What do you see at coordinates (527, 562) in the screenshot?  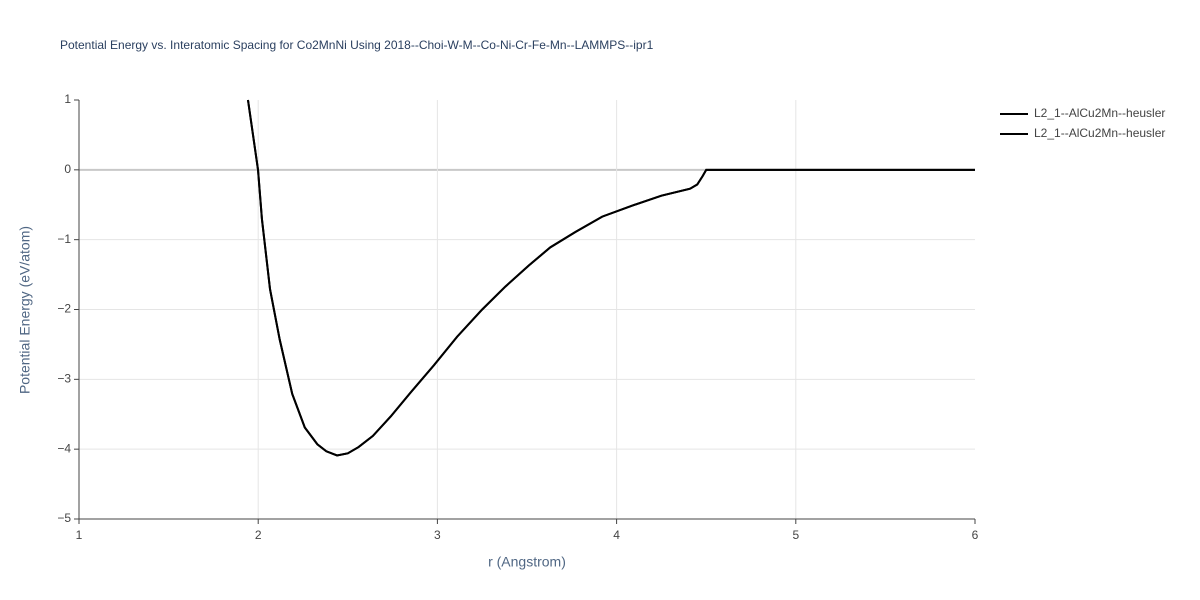 I see `x-axis-title: r (Angstrom)` at bounding box center [527, 562].